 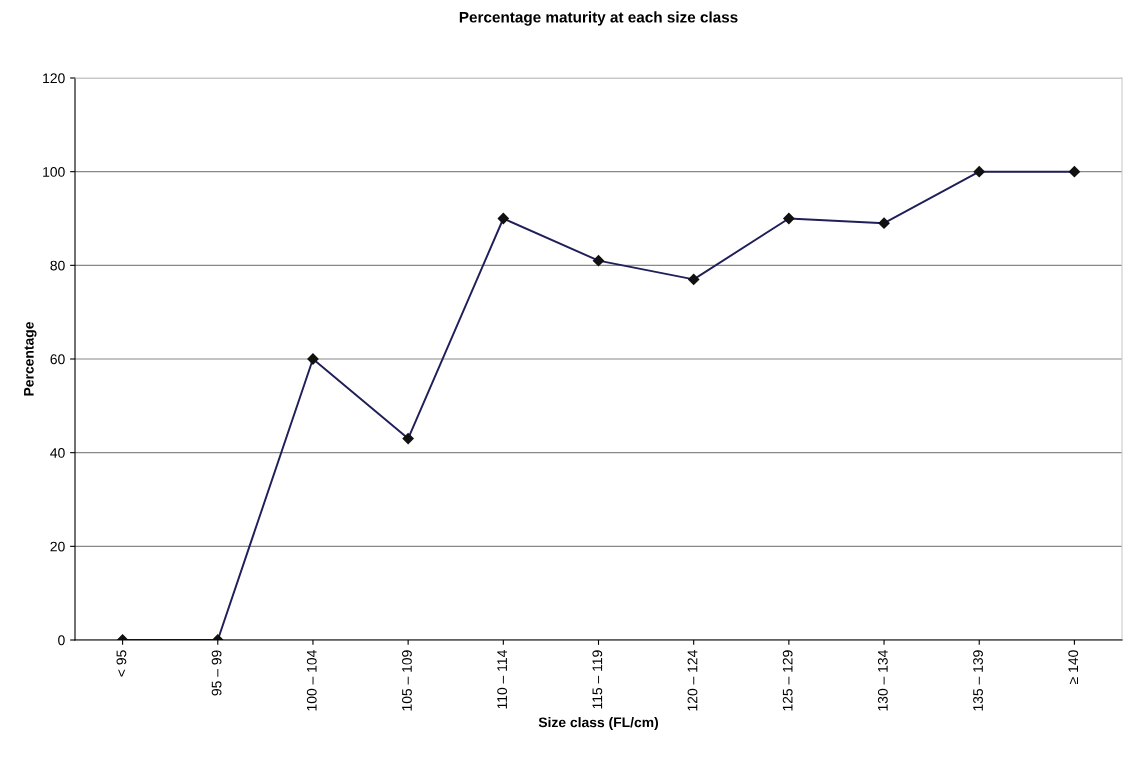 I want to click on y-tick-label: 40, so click(x=57, y=453).